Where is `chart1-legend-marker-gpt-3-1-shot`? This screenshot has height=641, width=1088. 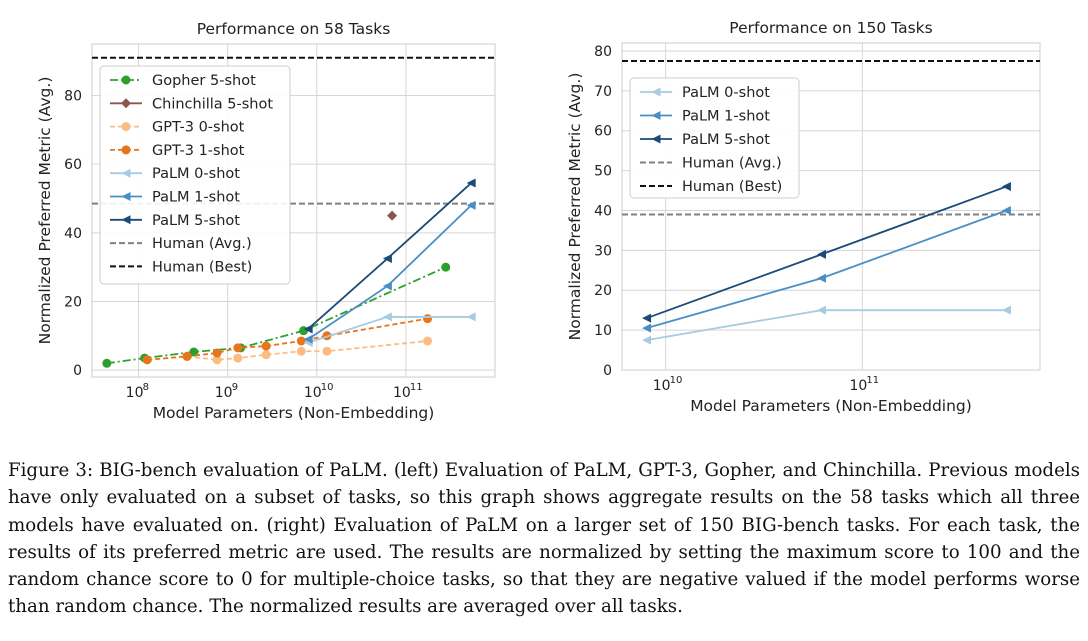 chart1-legend-marker-gpt-3-1-shot is located at coordinates (126, 150).